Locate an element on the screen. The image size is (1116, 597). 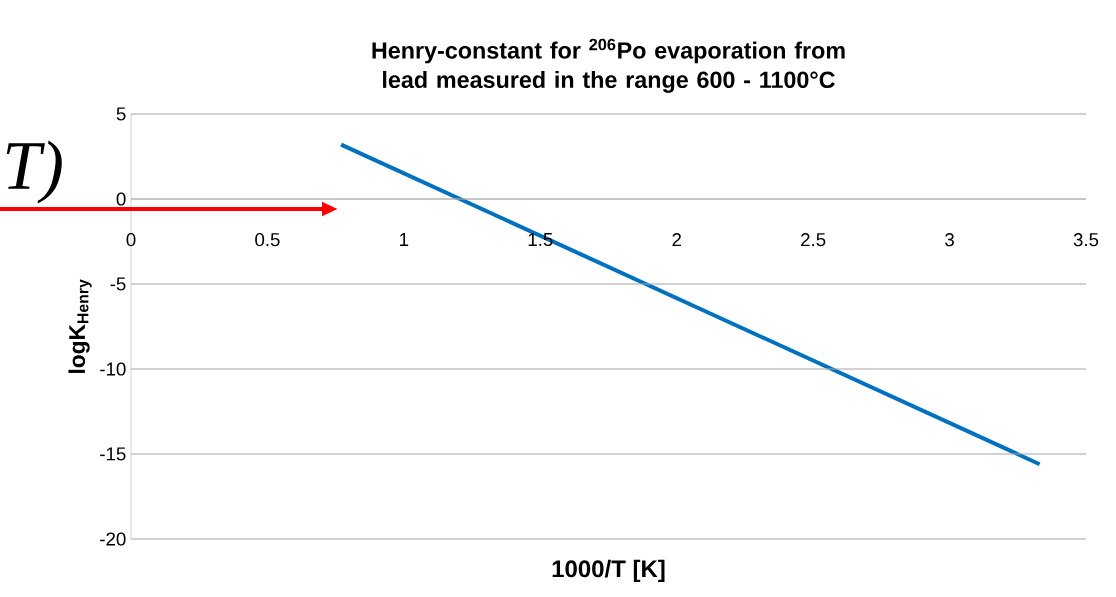
y-tick-label: 0 is located at coordinates (121, 199).